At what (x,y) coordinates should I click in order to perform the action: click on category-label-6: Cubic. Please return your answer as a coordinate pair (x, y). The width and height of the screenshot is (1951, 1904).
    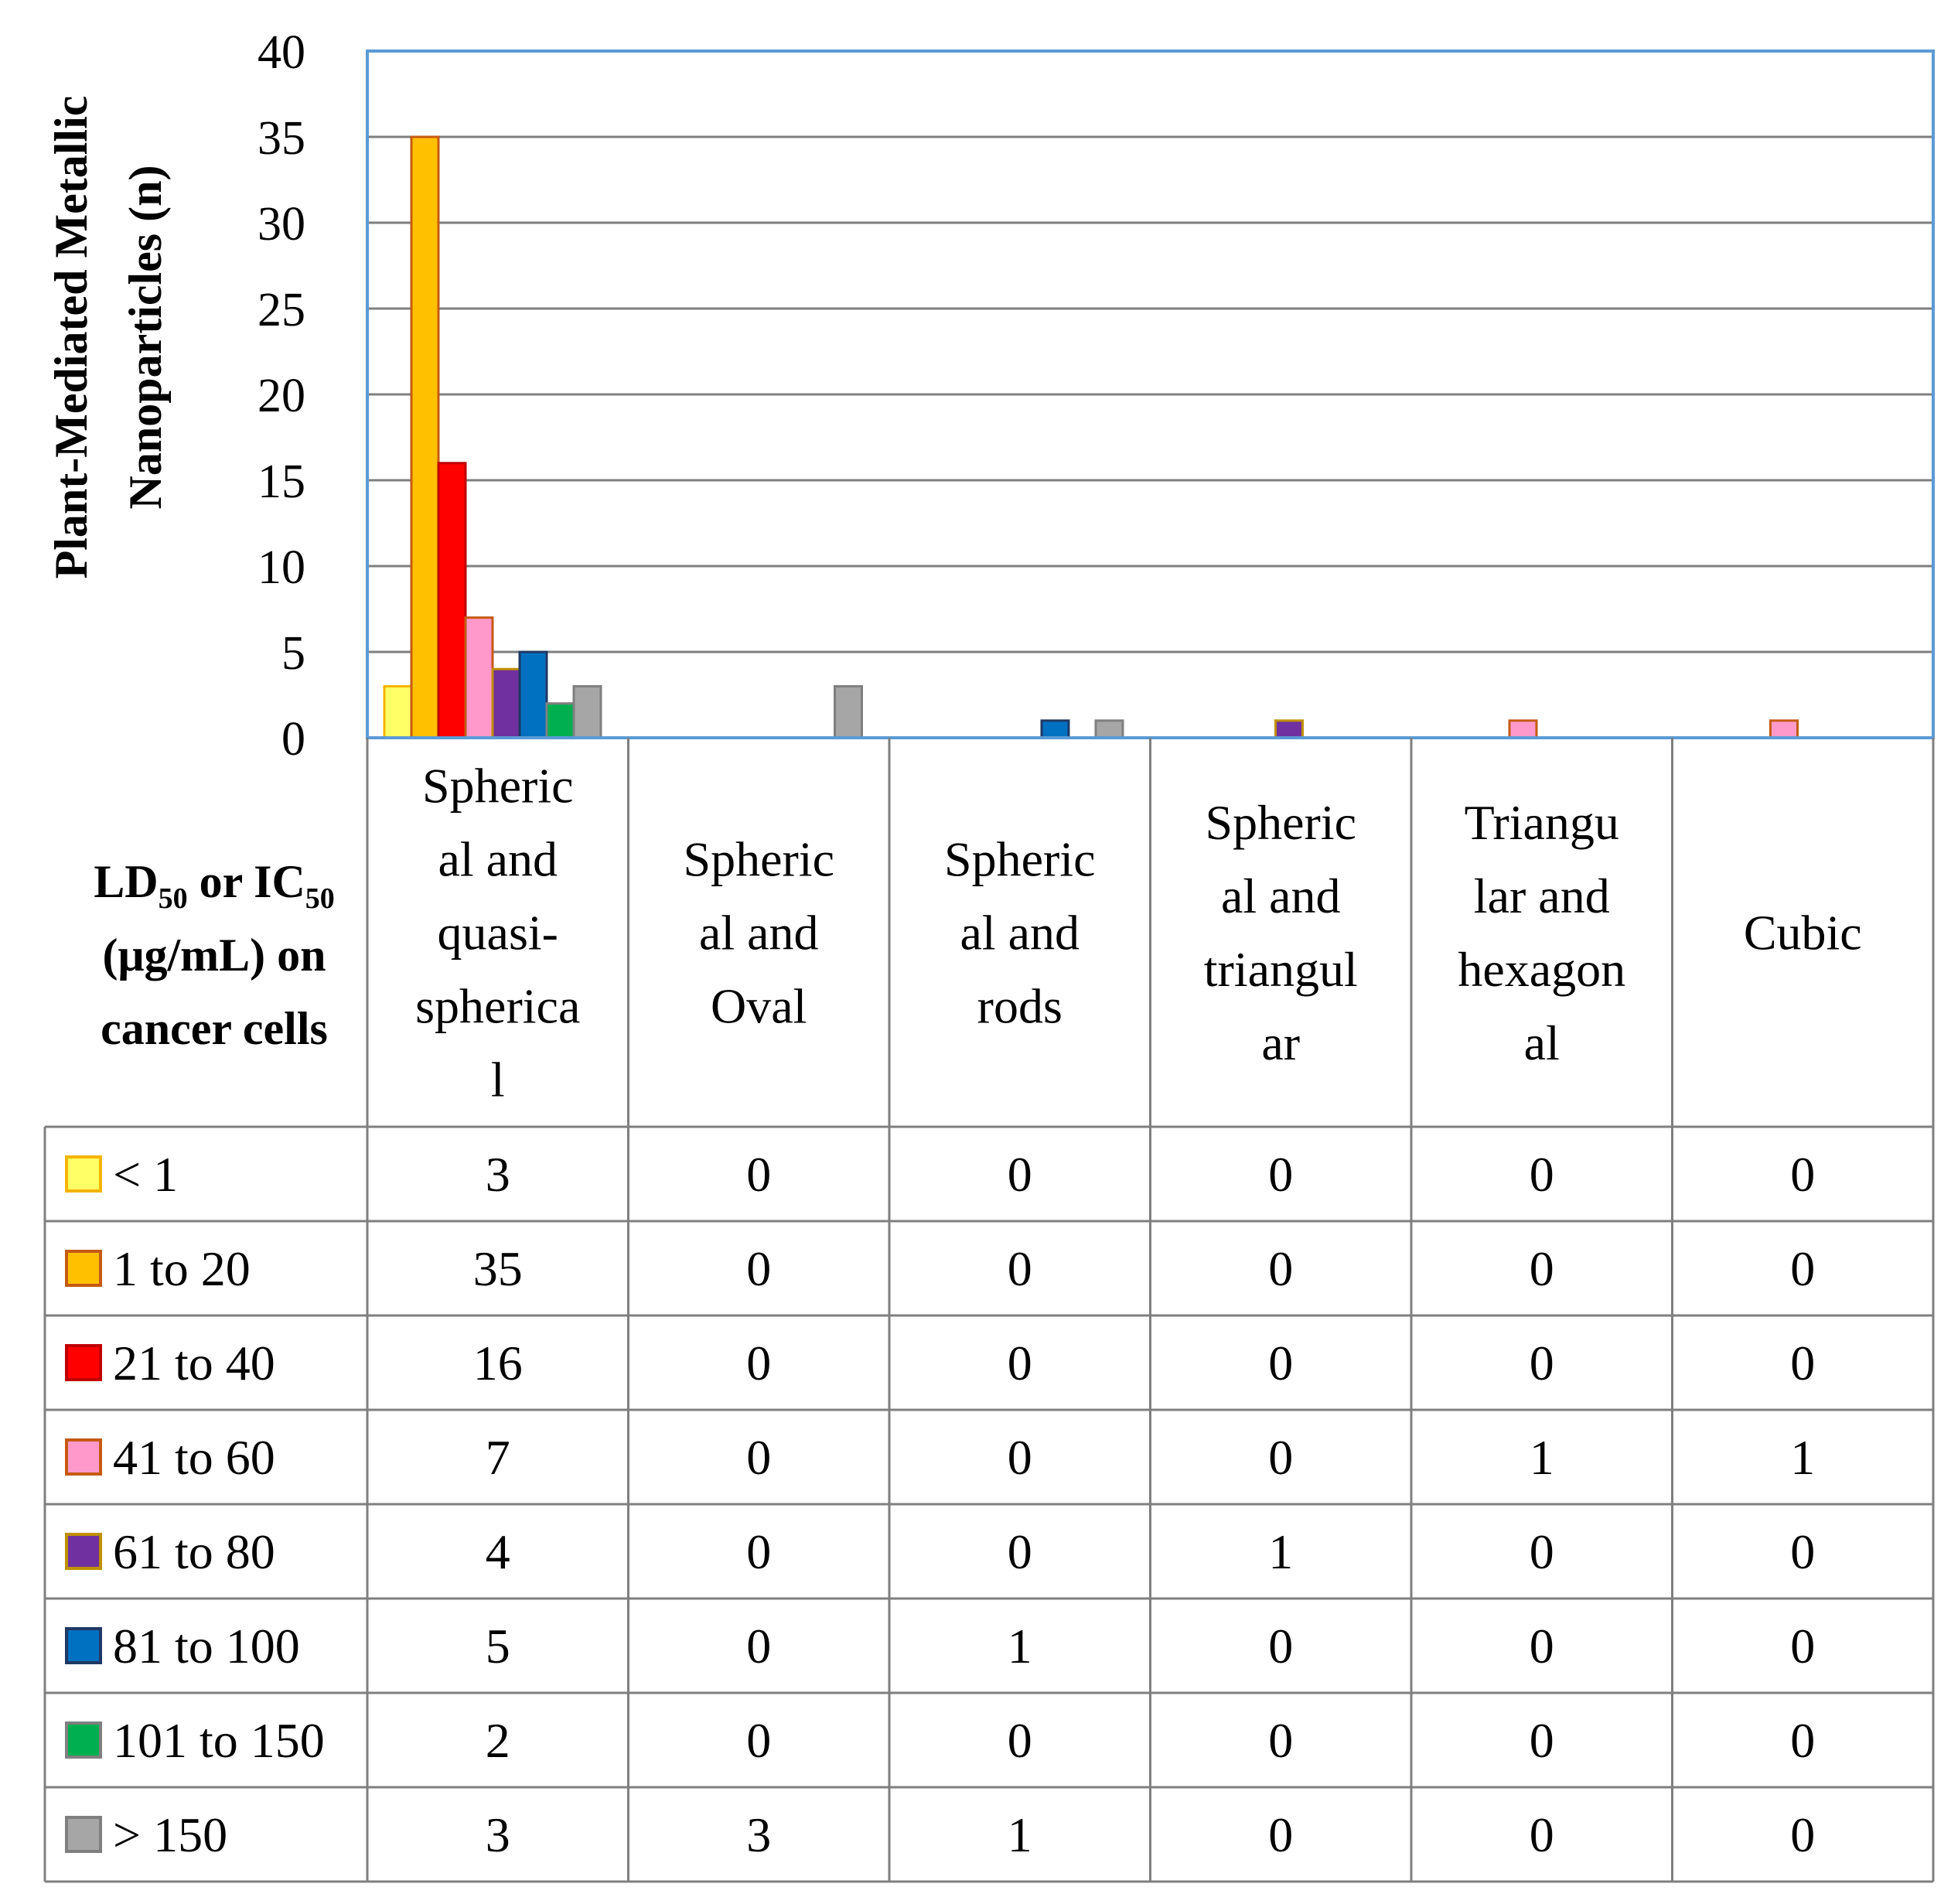
    Looking at the image, I should click on (1803, 934).